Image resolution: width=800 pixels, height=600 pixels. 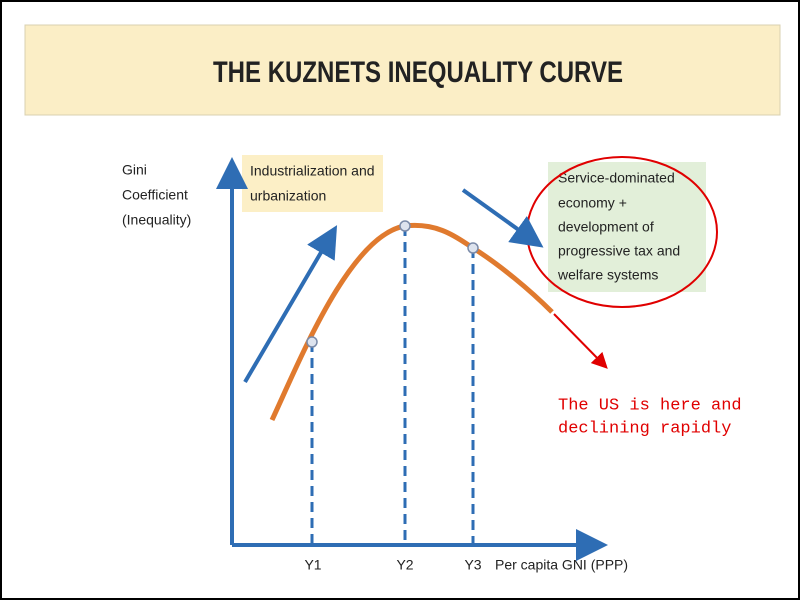 I want to click on x-tick-label: Y2, so click(x=404, y=565).